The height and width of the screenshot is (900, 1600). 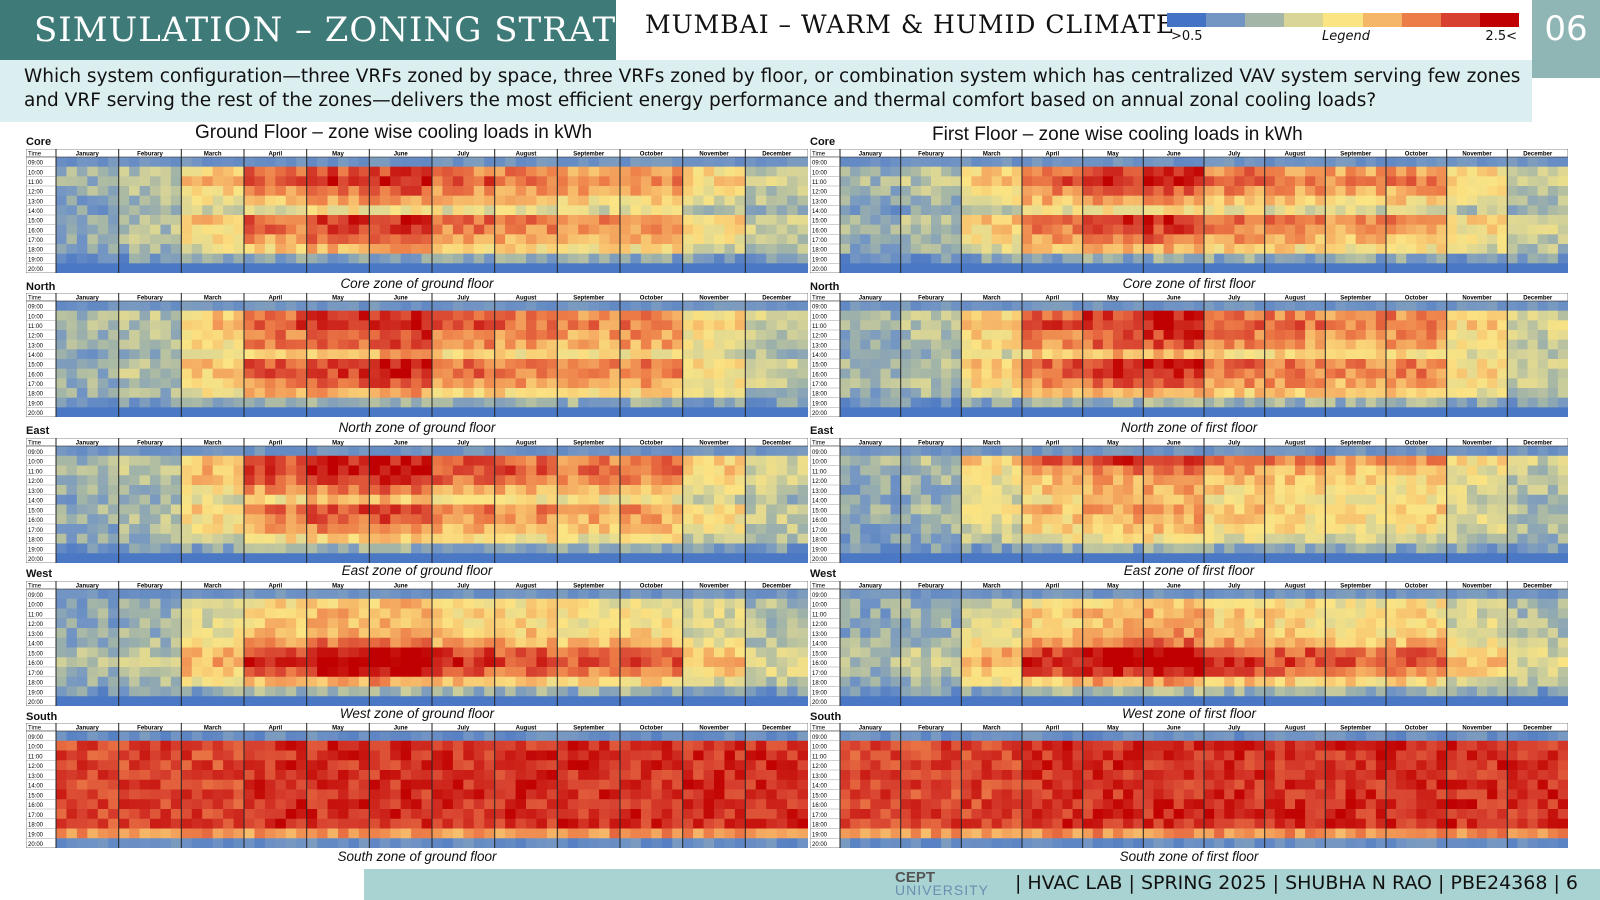 What do you see at coordinates (417, 856) in the screenshot?
I see `zone-caption: South zone of ground floor` at bounding box center [417, 856].